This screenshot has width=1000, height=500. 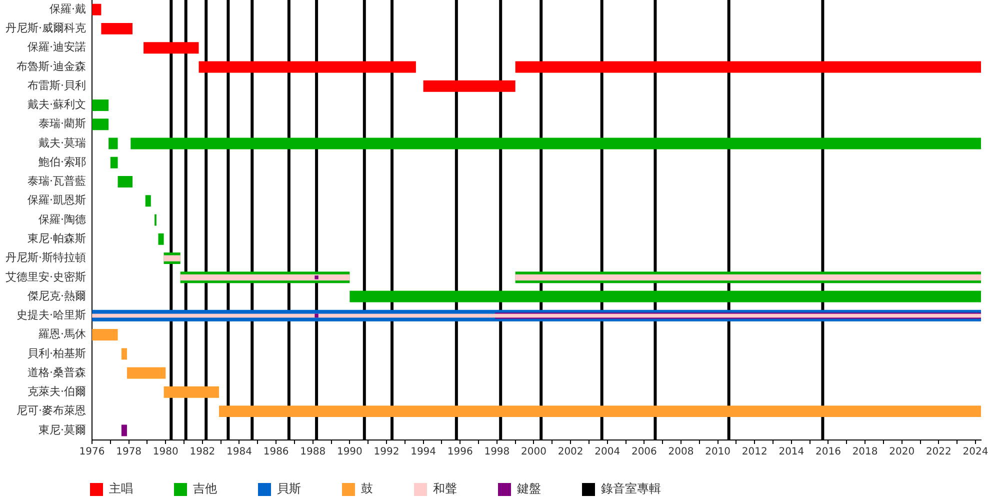 I want to click on y-tick-label: 鮑伯·索耶, so click(x=62, y=161).